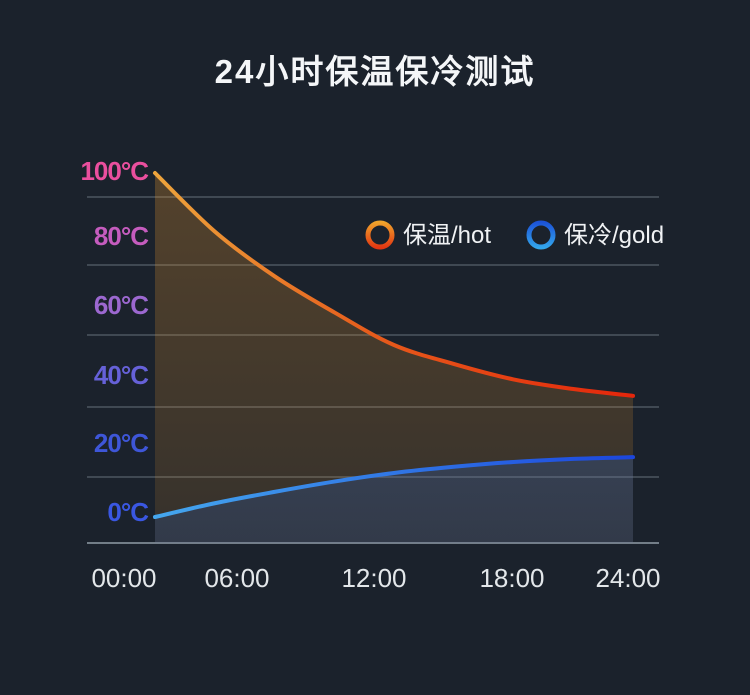 The width and height of the screenshot is (750, 695). I want to click on cold-legend-ring-icon, so click(541, 235).